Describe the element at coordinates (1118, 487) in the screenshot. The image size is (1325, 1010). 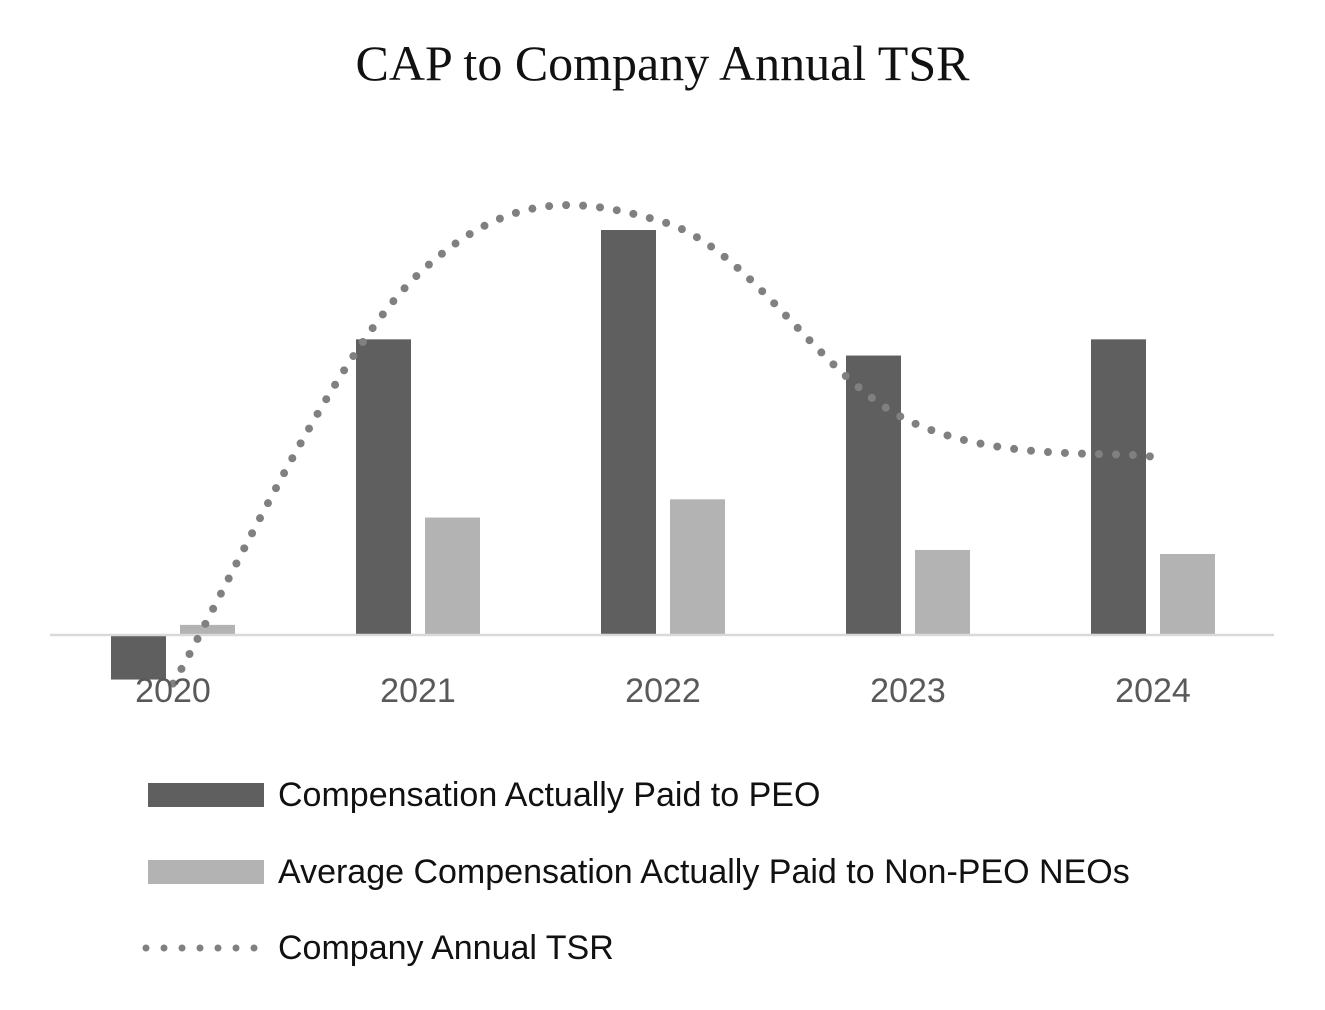
I see `peo-bar-2024` at that location.